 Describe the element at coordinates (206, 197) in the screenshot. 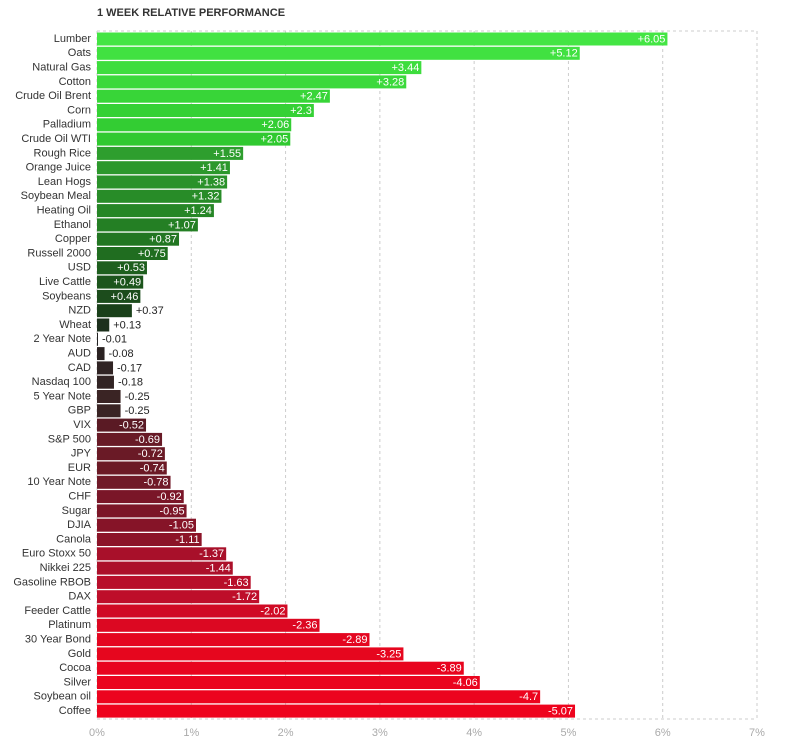

I see `value-label: +1.32` at that location.